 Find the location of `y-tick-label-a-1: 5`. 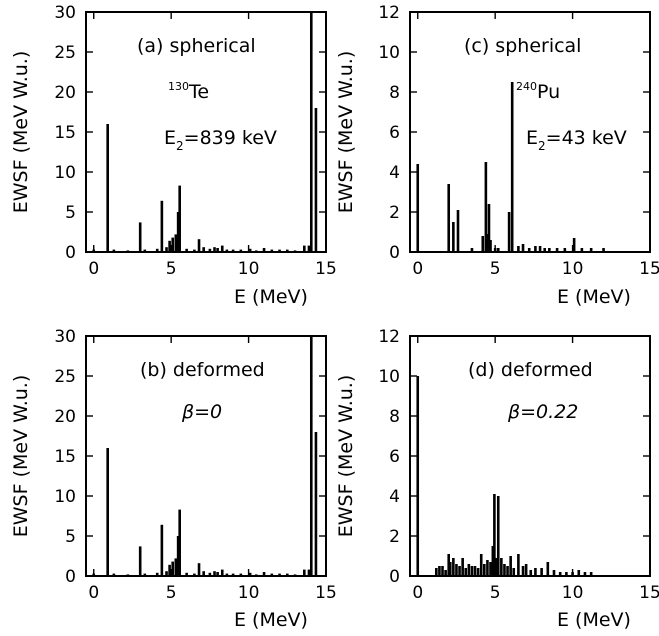

y-tick-label-a-1: 5 is located at coordinates (70, 213).